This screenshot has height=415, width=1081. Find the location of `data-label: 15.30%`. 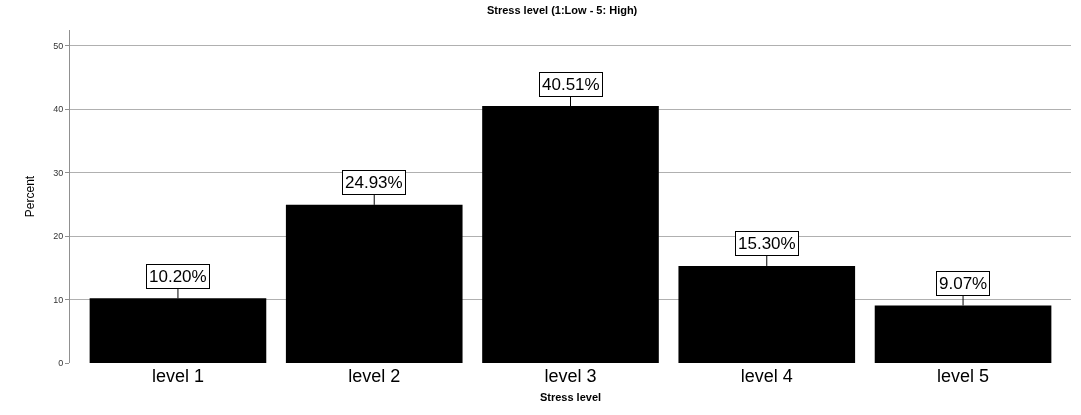

data-label: 15.30% is located at coordinates (767, 243).